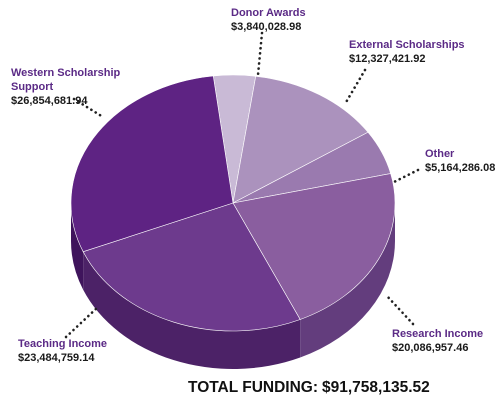  Describe the element at coordinates (62, 344) in the screenshot. I see `label-teaching-income: Teaching Income` at that location.